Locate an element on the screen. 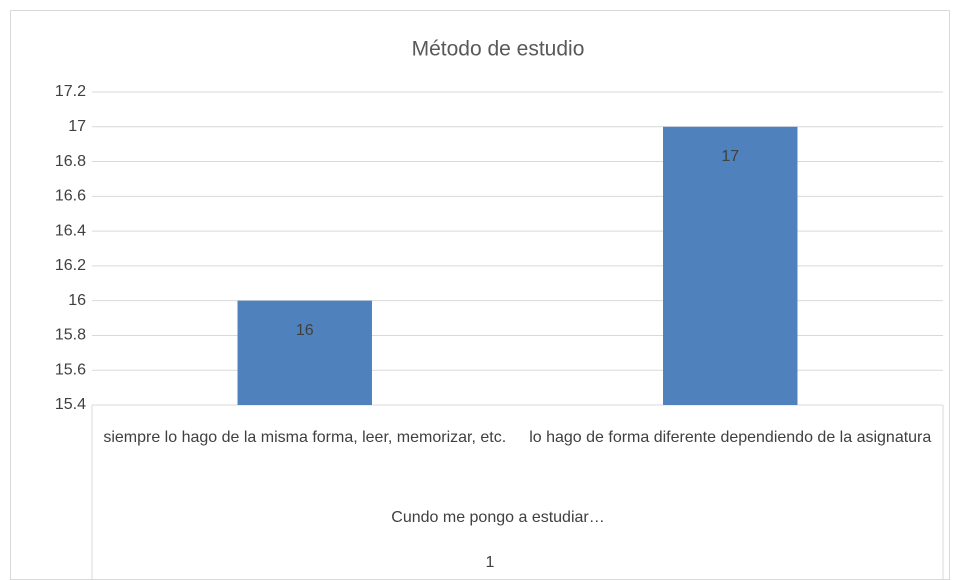  data-label: 16 is located at coordinates (305, 330).